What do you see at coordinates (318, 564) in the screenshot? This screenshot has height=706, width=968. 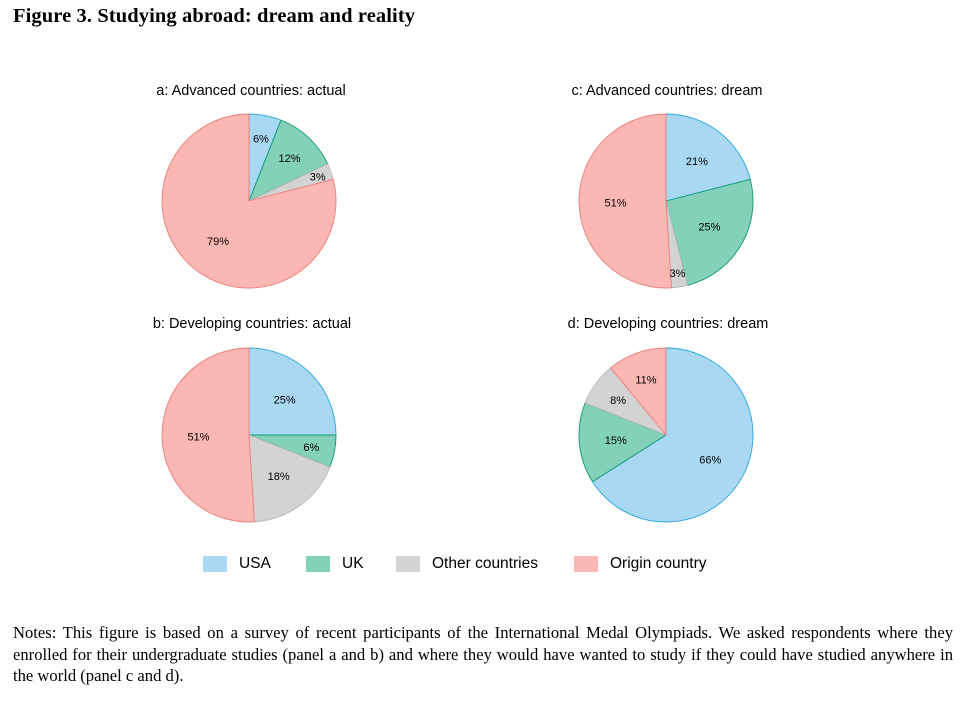 I see `legend-swatch-uk` at bounding box center [318, 564].